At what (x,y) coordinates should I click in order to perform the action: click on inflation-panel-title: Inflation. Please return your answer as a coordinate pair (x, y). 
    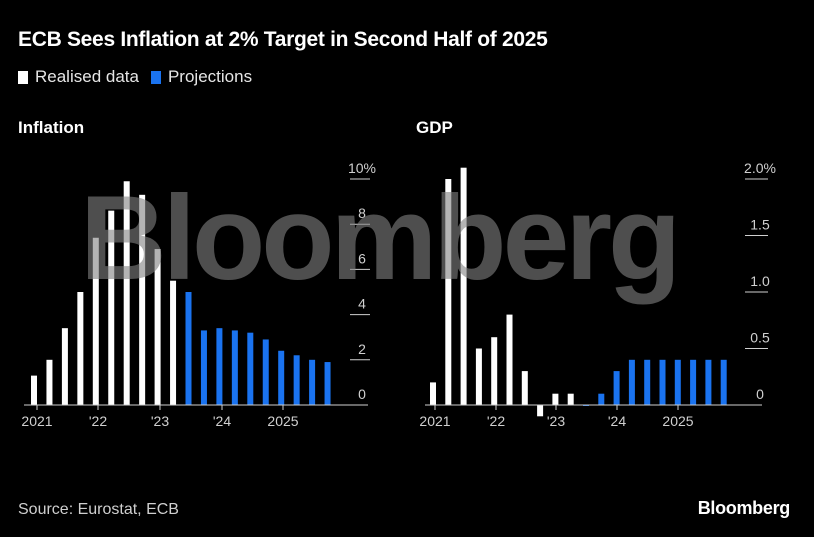
    Looking at the image, I should click on (51, 127).